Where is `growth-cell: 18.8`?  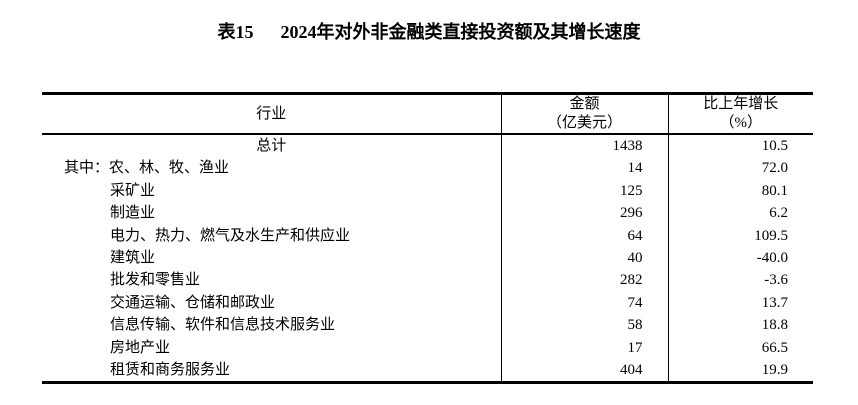 growth-cell: 18.8 is located at coordinates (740, 325).